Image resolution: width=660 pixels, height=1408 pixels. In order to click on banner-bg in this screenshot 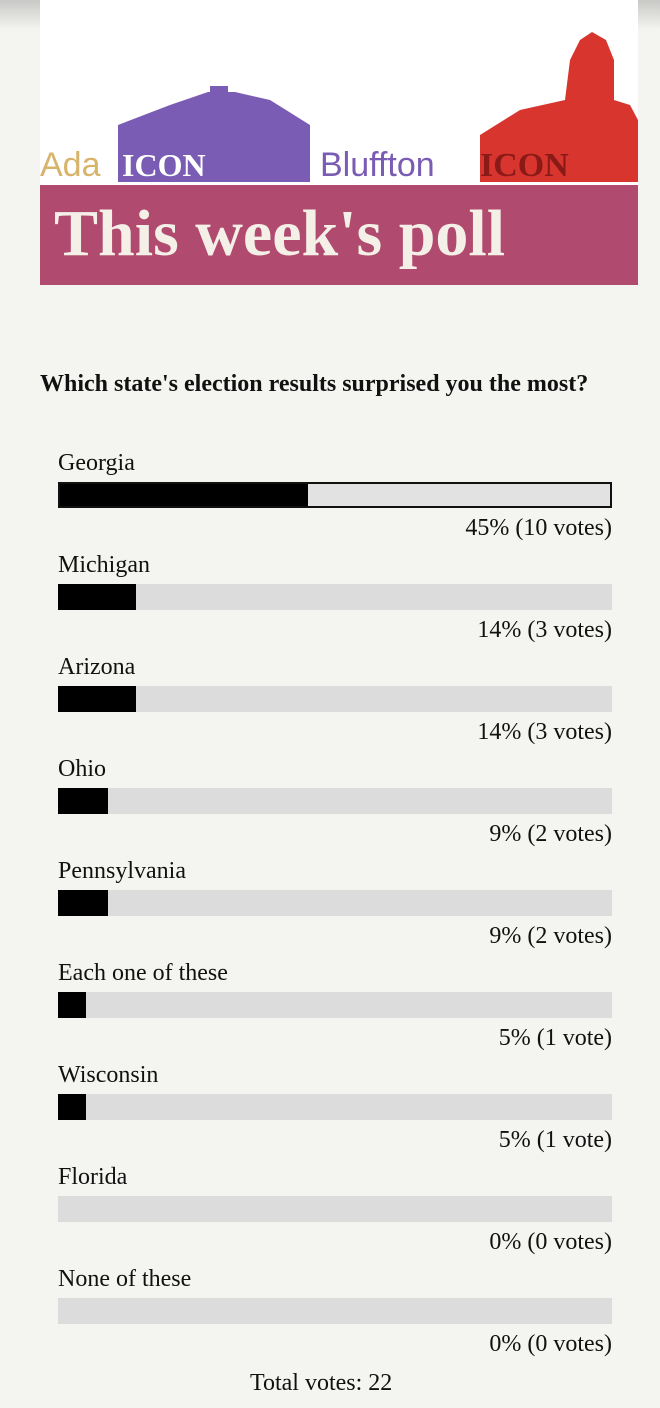, I will do `click(339, 235)`.